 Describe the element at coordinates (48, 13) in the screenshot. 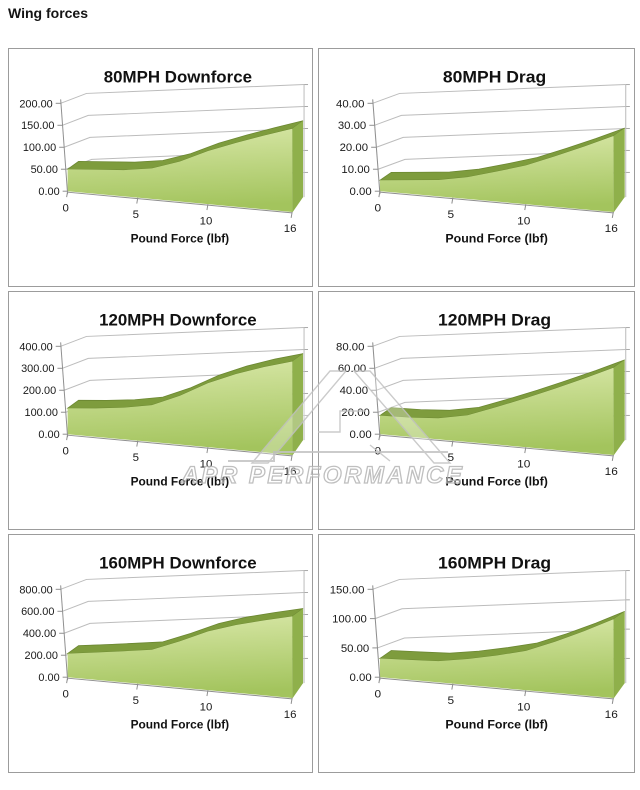

I see `page-title: Wing forces` at that location.